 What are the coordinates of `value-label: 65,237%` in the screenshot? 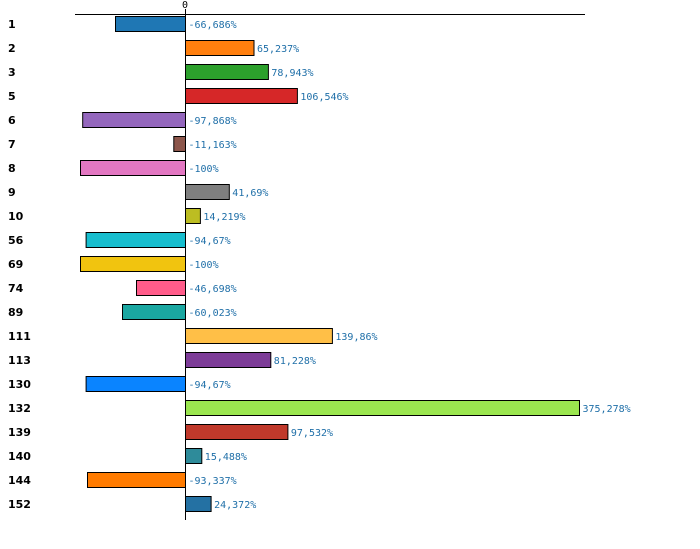 It's located at (278, 49).